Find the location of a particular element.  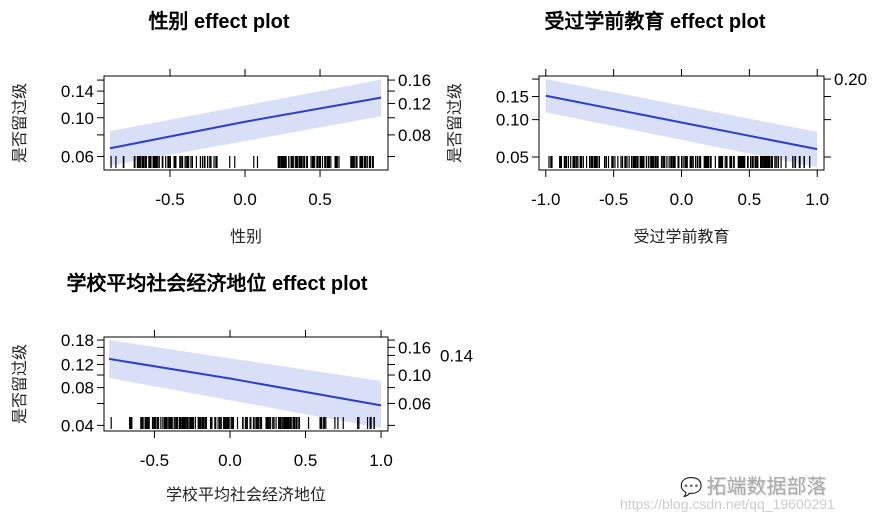

y-tick-label: 0.15 is located at coordinates (512, 96).